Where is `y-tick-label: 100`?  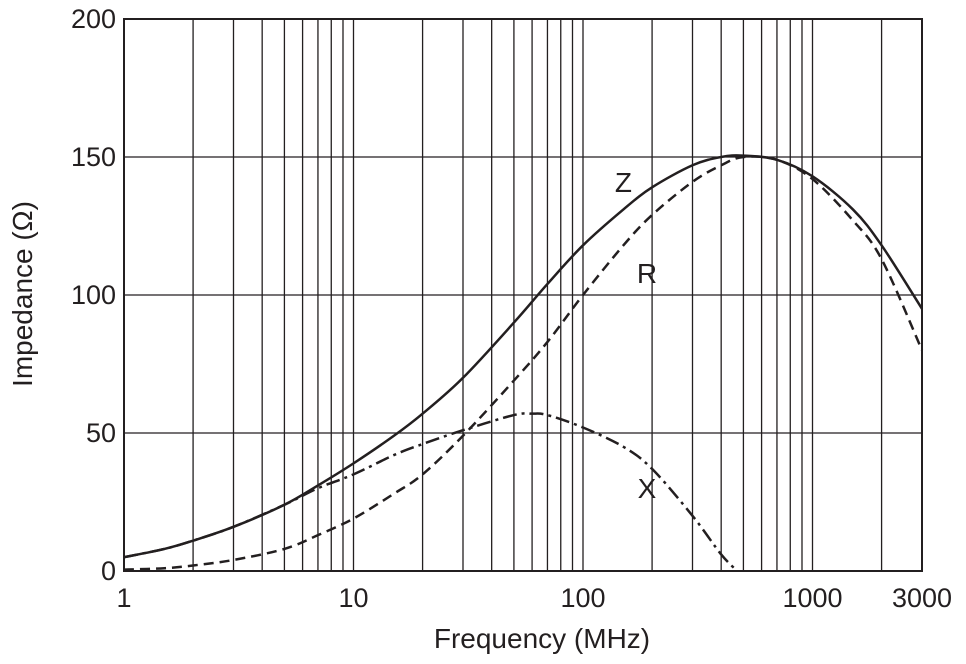
y-tick-label: 100 is located at coordinates (93, 295).